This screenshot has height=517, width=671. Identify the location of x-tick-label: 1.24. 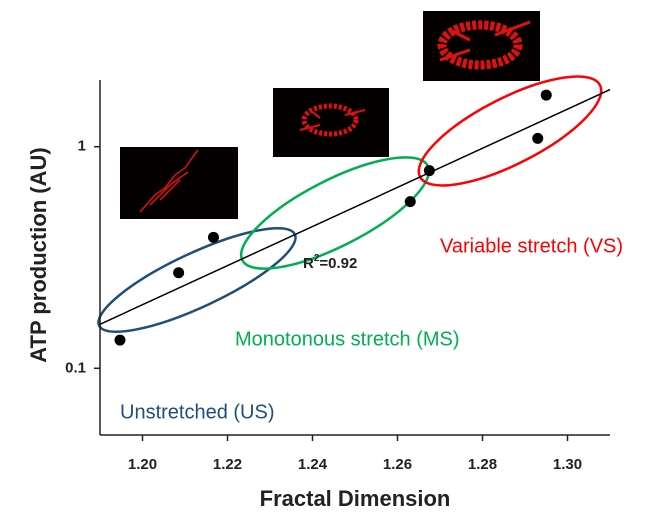
(313, 464).